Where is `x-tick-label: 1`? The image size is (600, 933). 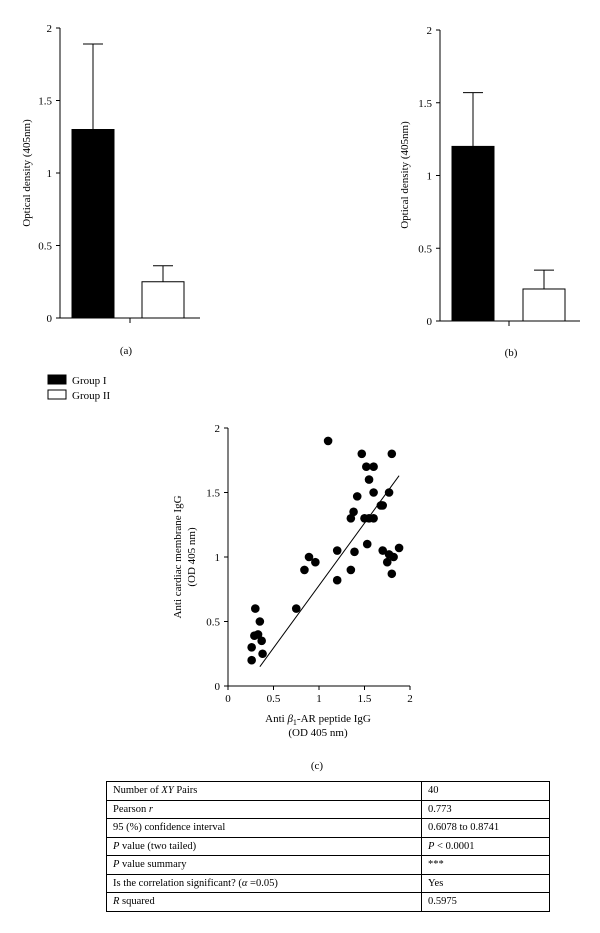
x-tick-label: 1 is located at coordinates (319, 699).